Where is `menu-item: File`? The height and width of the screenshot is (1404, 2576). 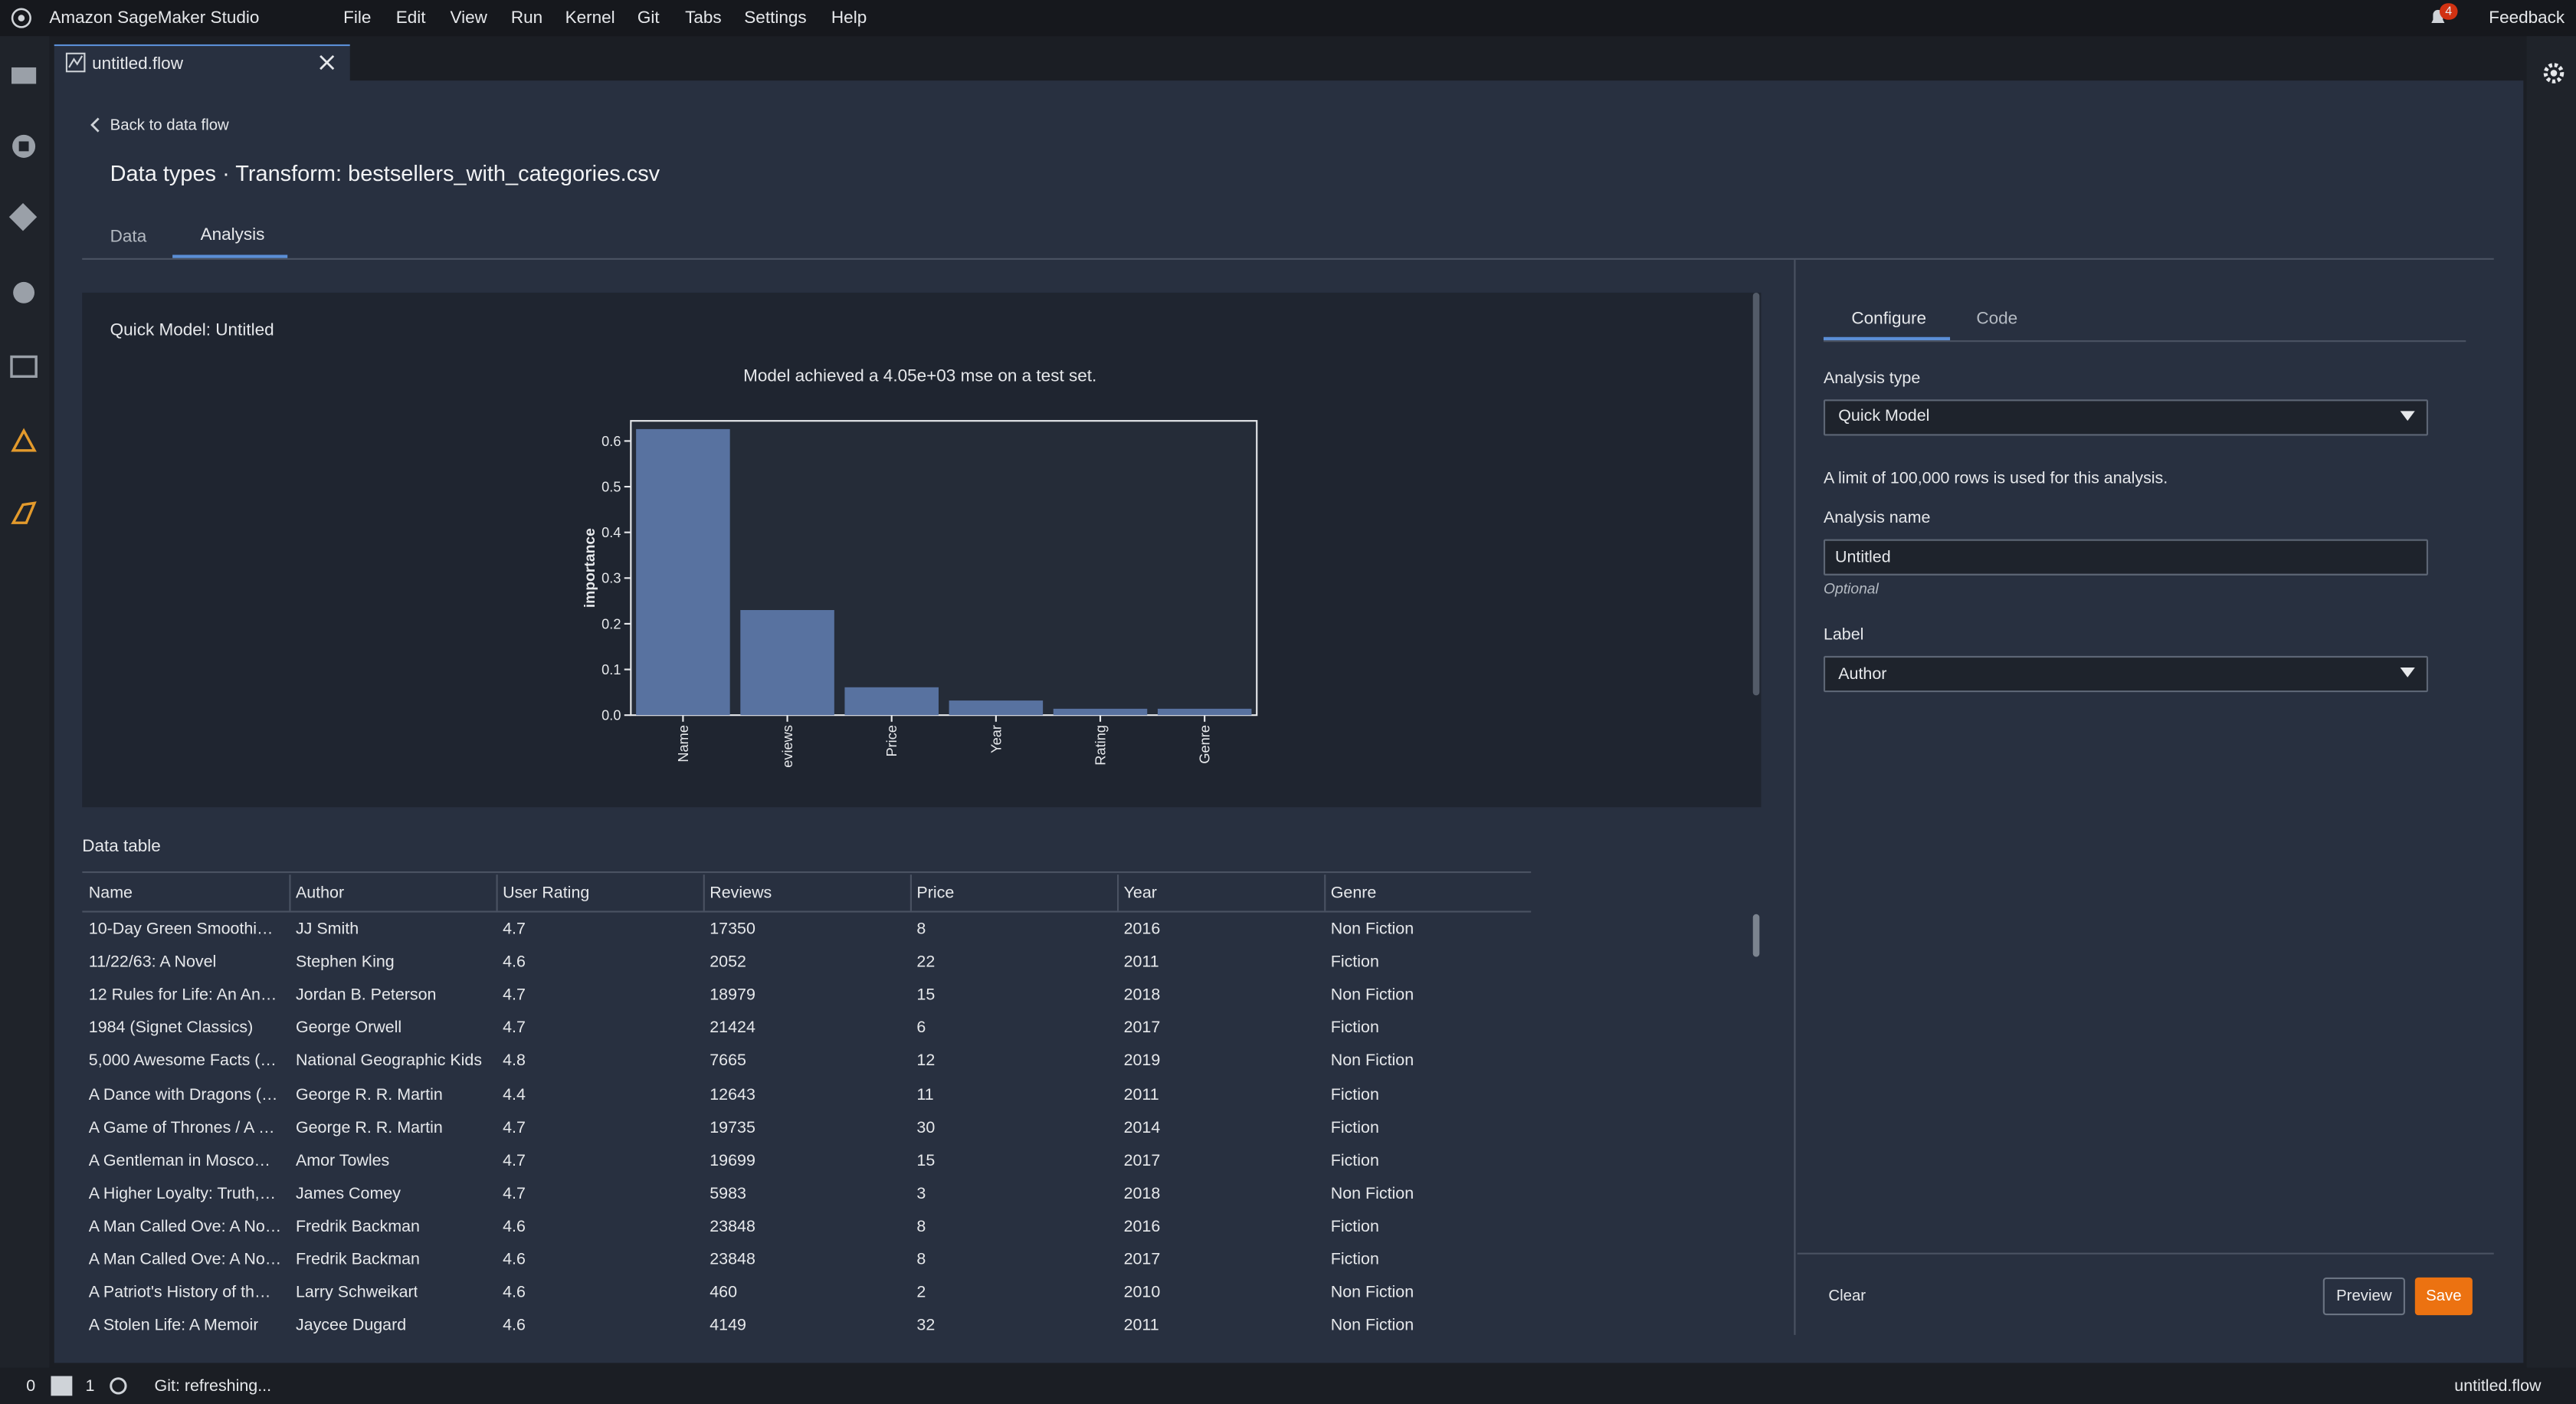
menu-item: File is located at coordinates (358, 18).